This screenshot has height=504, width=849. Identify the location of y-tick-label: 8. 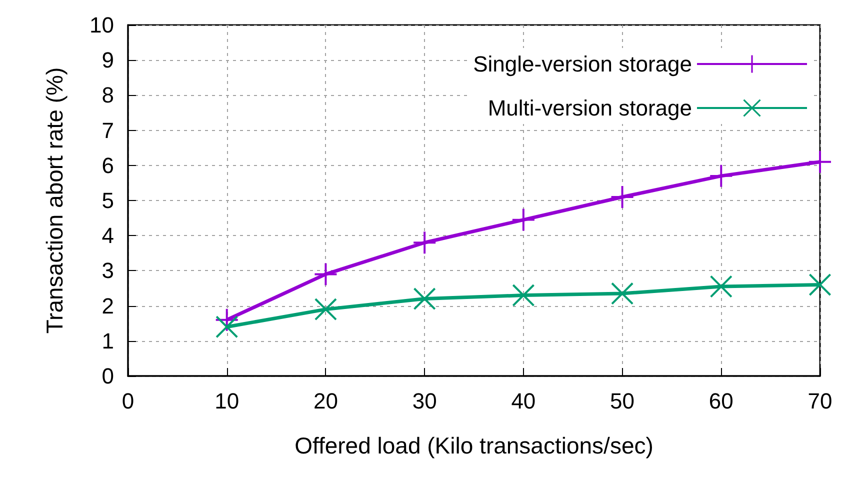
(108, 95).